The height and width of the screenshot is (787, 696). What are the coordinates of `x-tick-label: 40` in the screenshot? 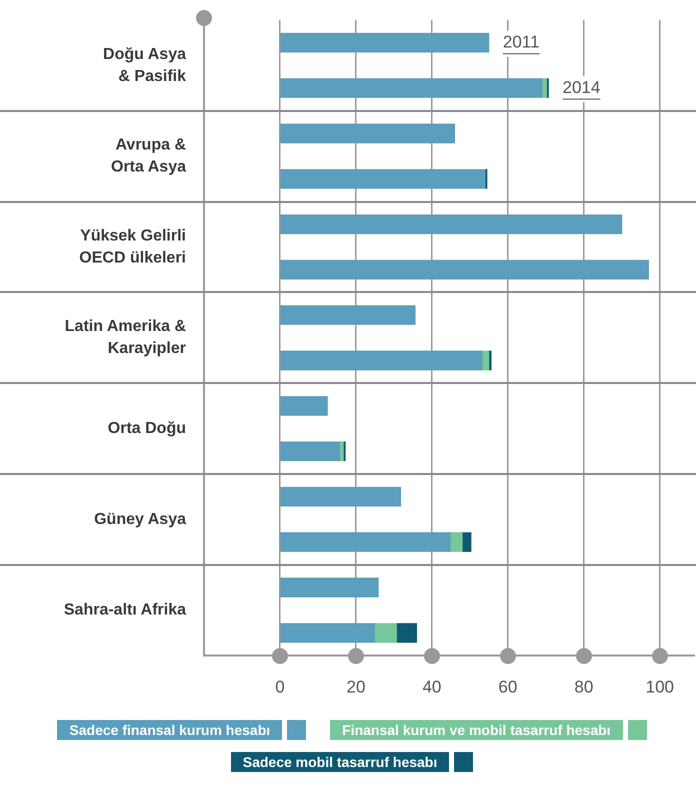 It's located at (432, 686).